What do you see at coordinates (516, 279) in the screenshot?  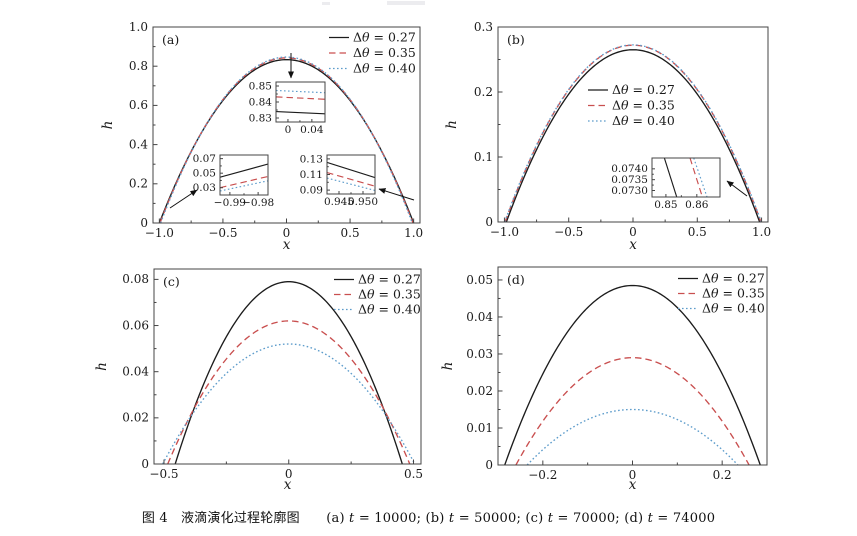 I see `panel-label: (d)` at bounding box center [516, 279].